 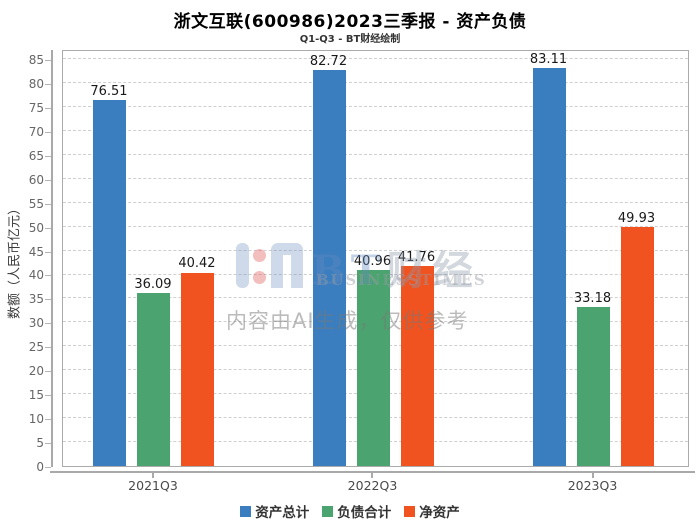 What do you see at coordinates (36, 299) in the screenshot?
I see `y-tick-label: 35` at bounding box center [36, 299].